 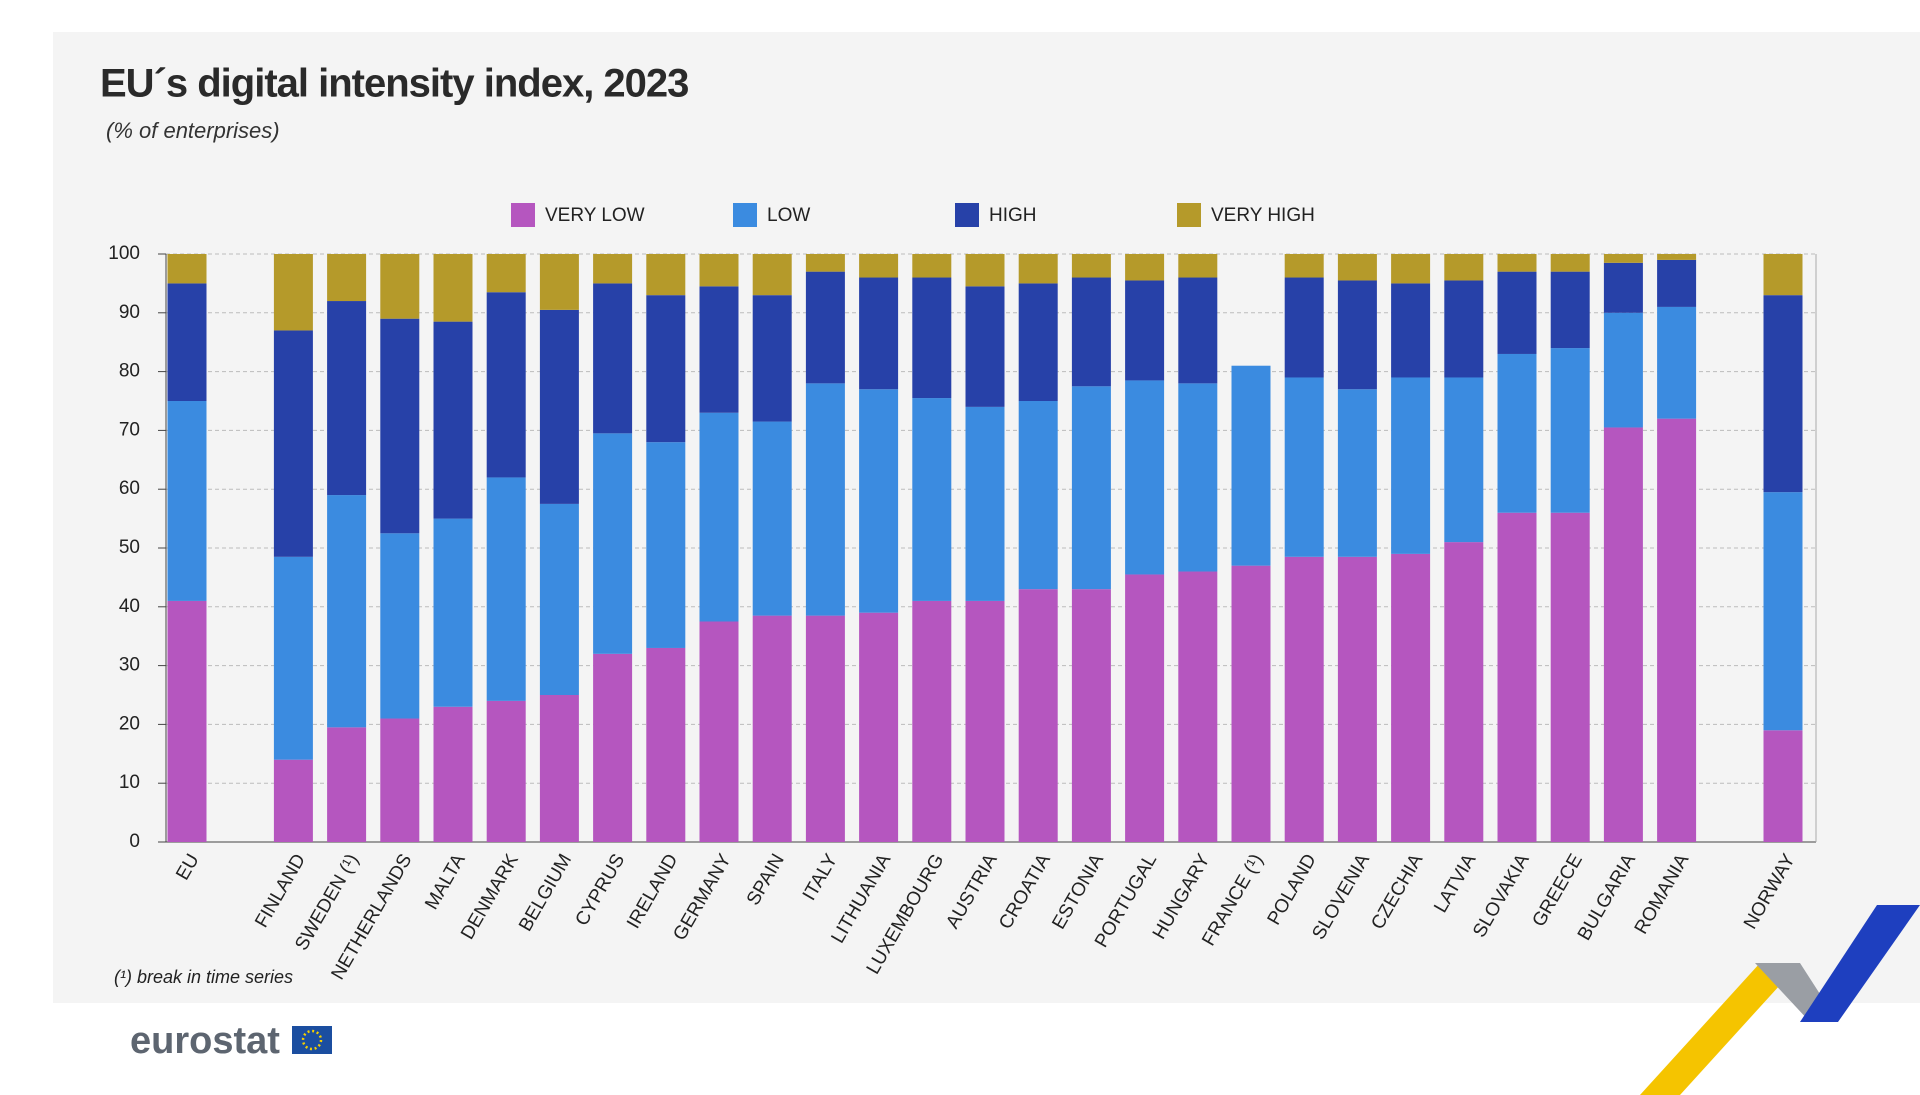 What do you see at coordinates (129, 547) in the screenshot?
I see `y-tick-label: 50` at bounding box center [129, 547].